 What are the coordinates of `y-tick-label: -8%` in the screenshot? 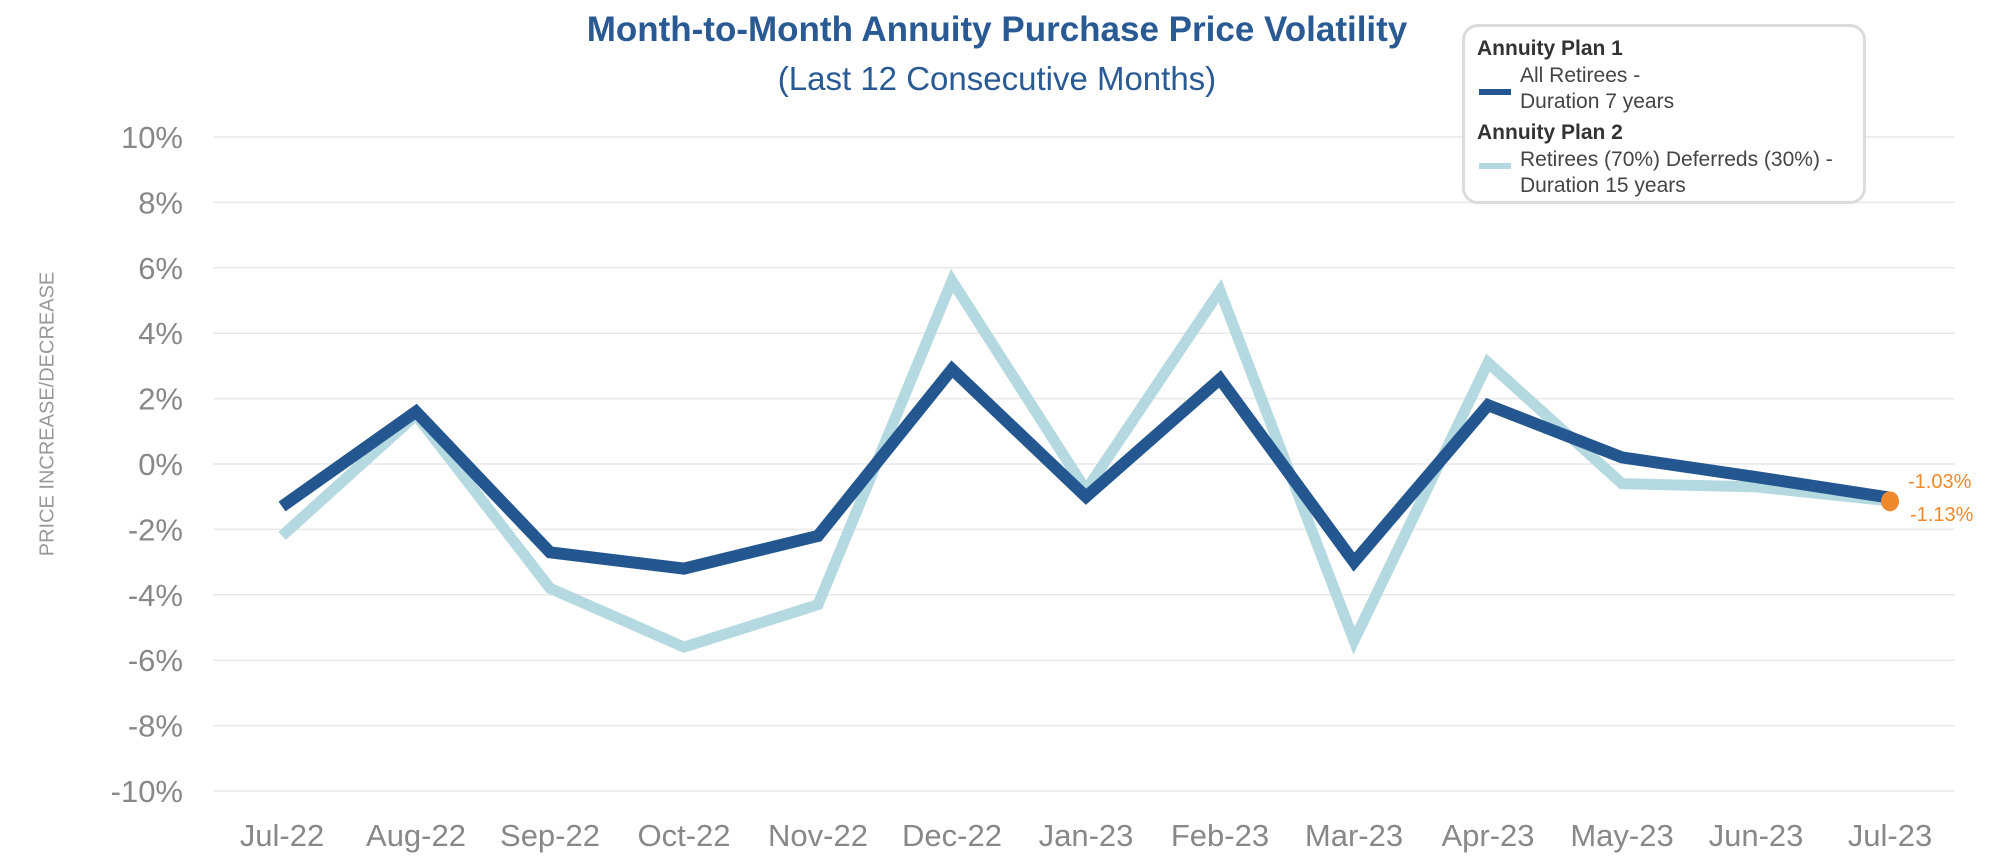 It's located at (155, 726).